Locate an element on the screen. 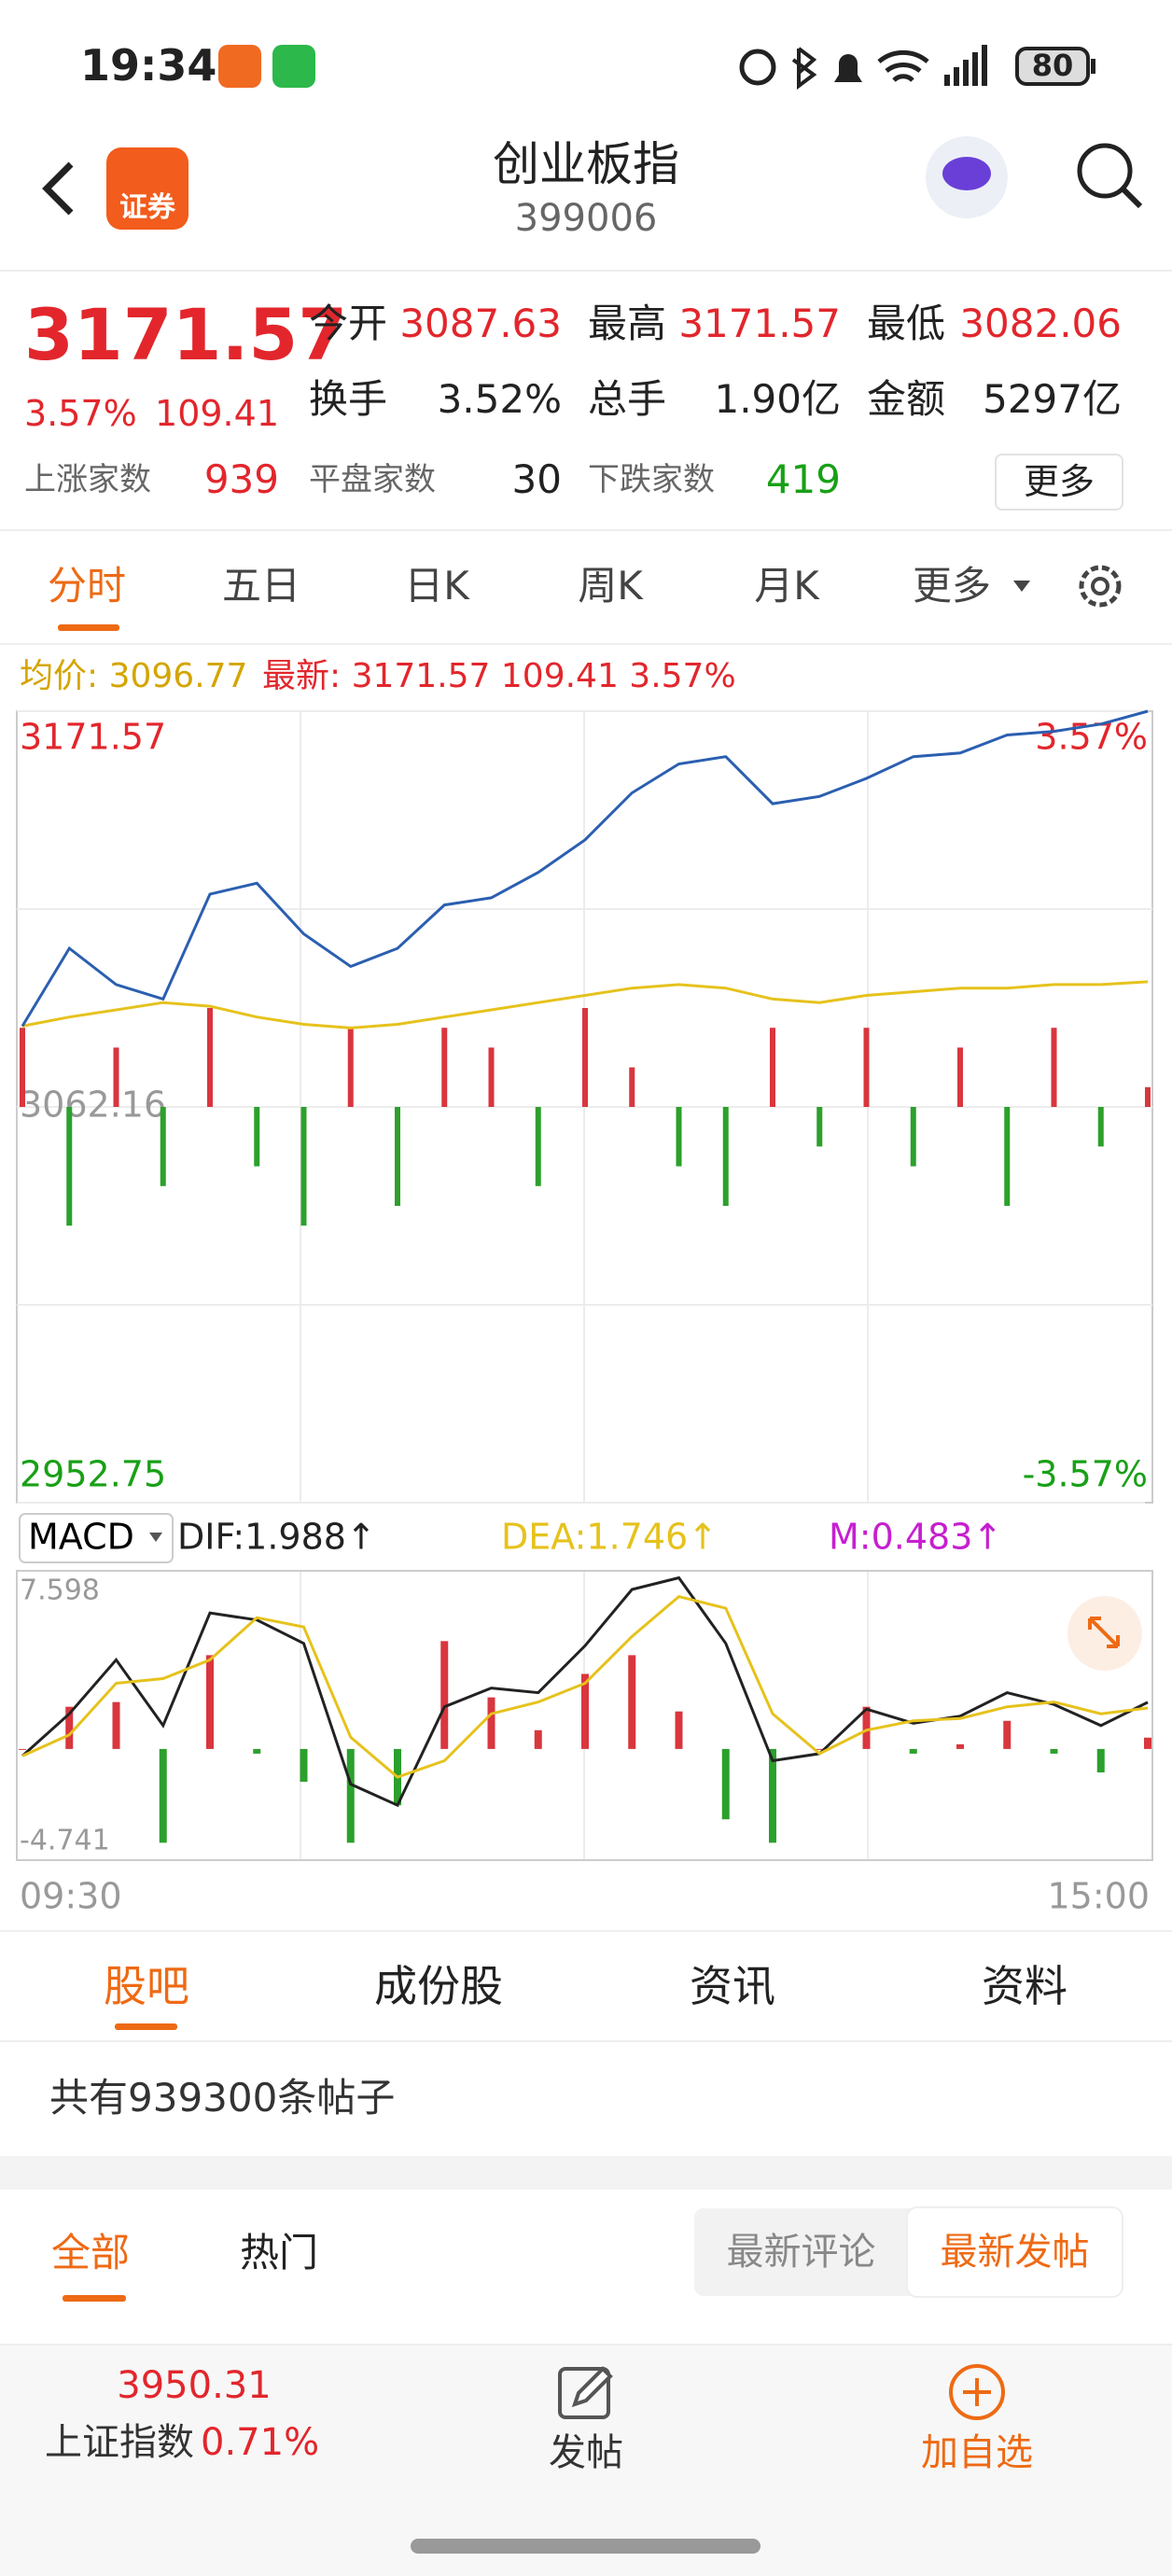 The image size is (1172, 2576). x-tick-label: 09:30 is located at coordinates (71, 1896).